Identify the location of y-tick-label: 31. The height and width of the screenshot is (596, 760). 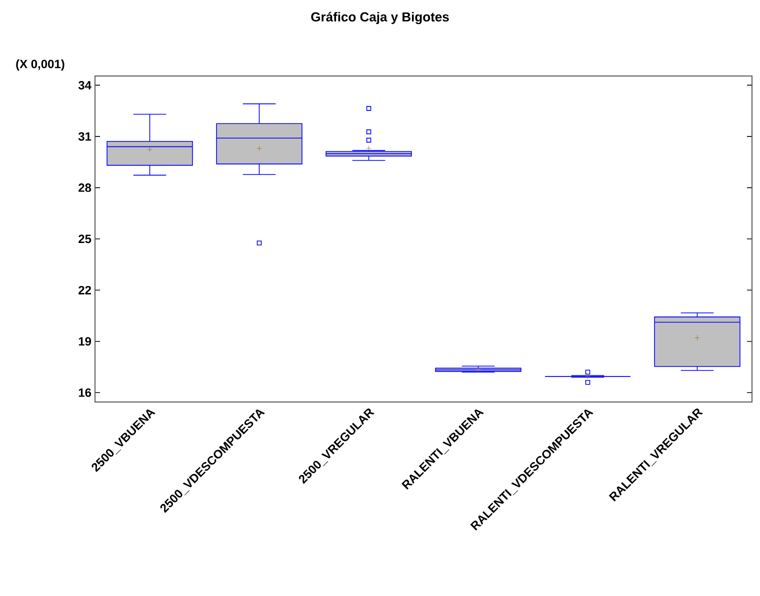
(85, 136).